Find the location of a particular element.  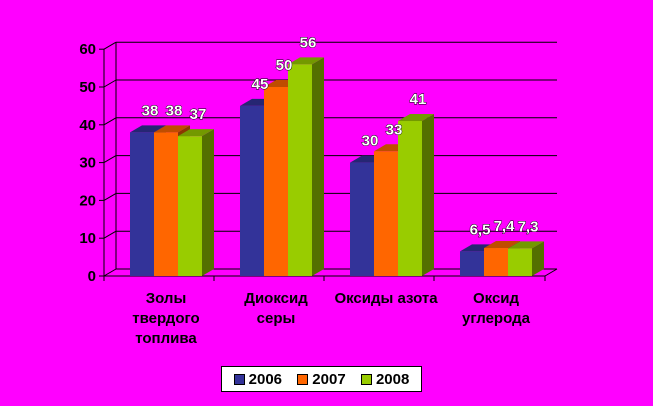

data-label: 30 is located at coordinates (370, 141).